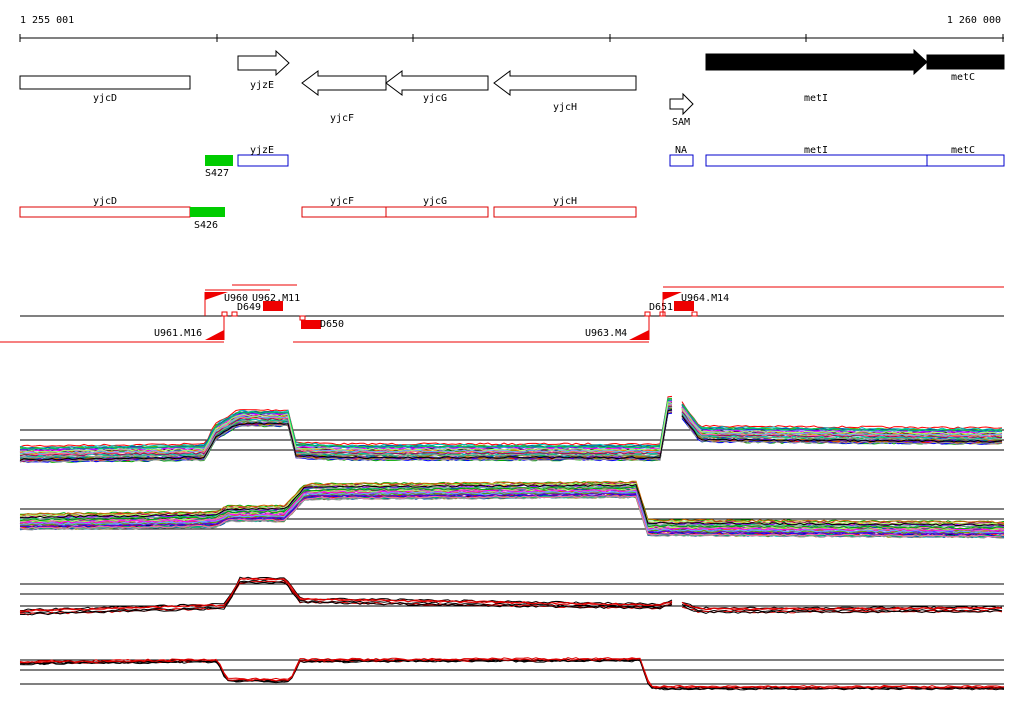 The width and height of the screenshot is (1024, 714). Describe the element at coordinates (965, 62) in the screenshot. I see `gene-metC` at that location.